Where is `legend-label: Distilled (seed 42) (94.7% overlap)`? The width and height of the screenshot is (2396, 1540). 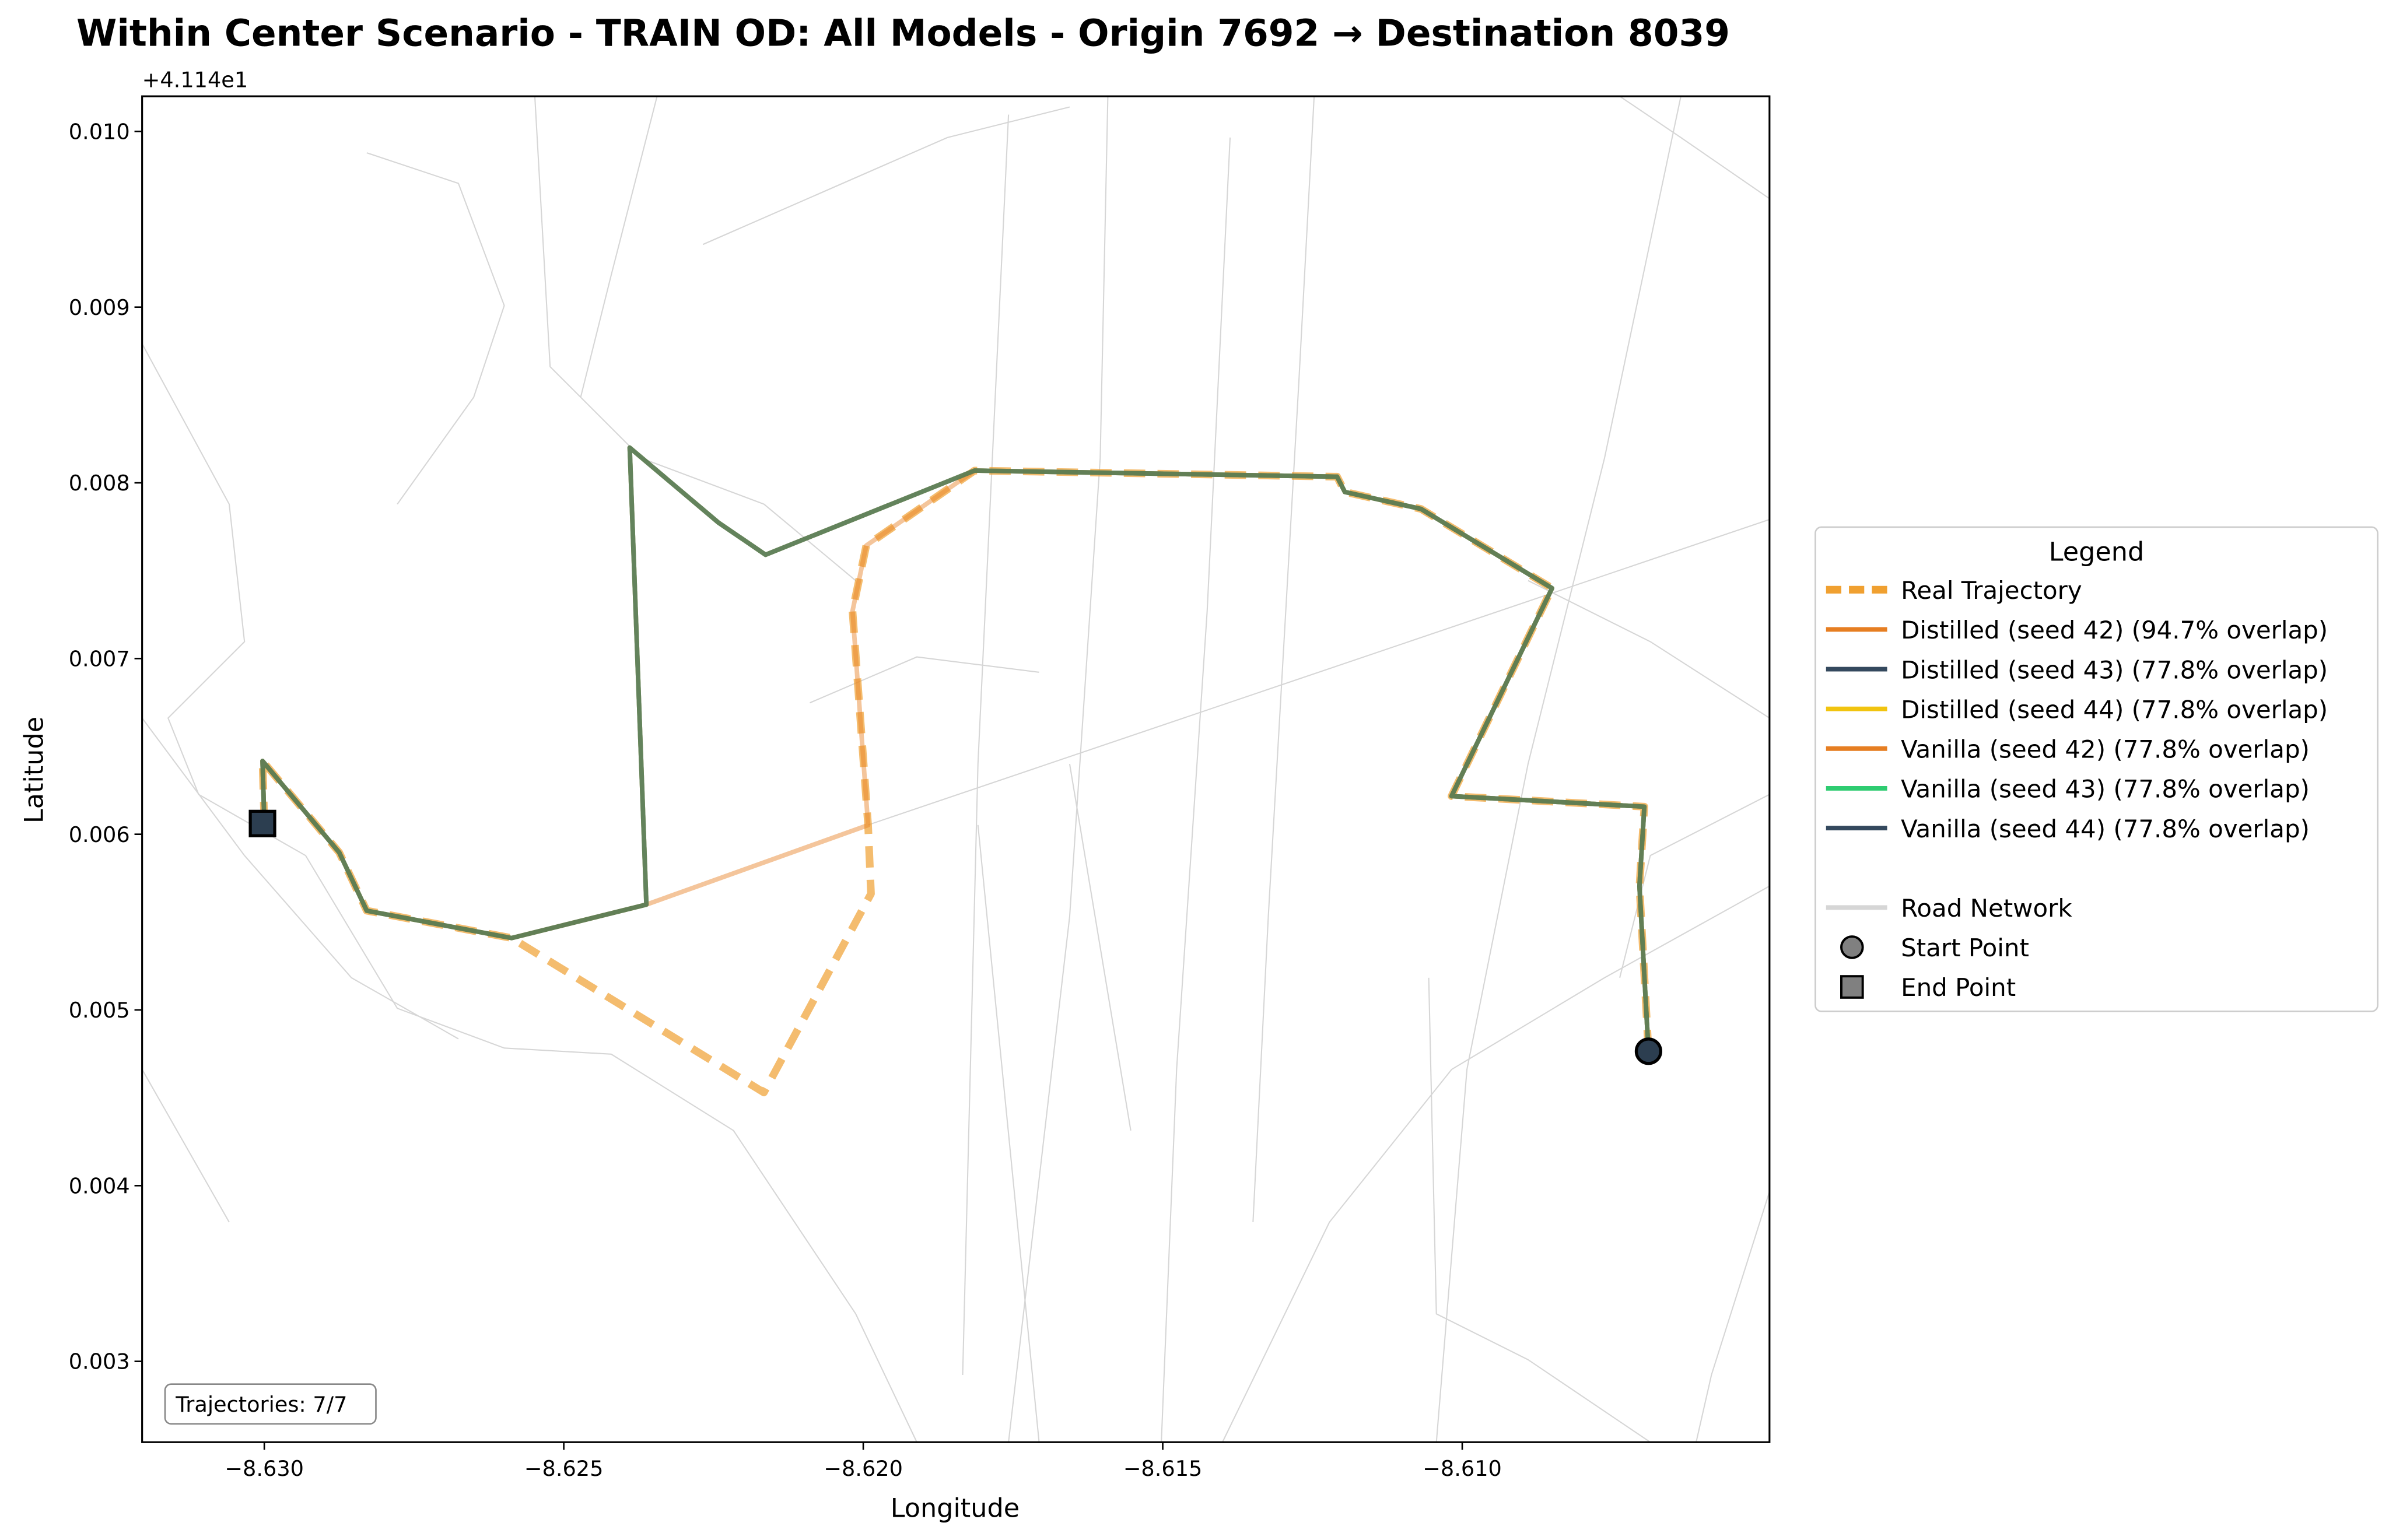 legend-label: Distilled (seed 42) (94.7% overlap) is located at coordinates (2114, 630).